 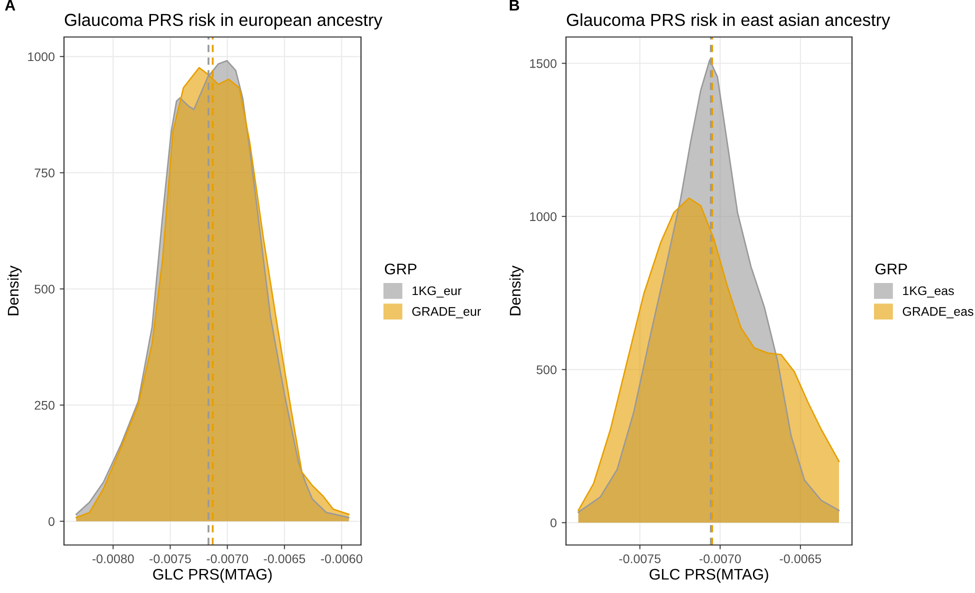 I want to click on y-tick-label: 1500, so click(x=543, y=63).